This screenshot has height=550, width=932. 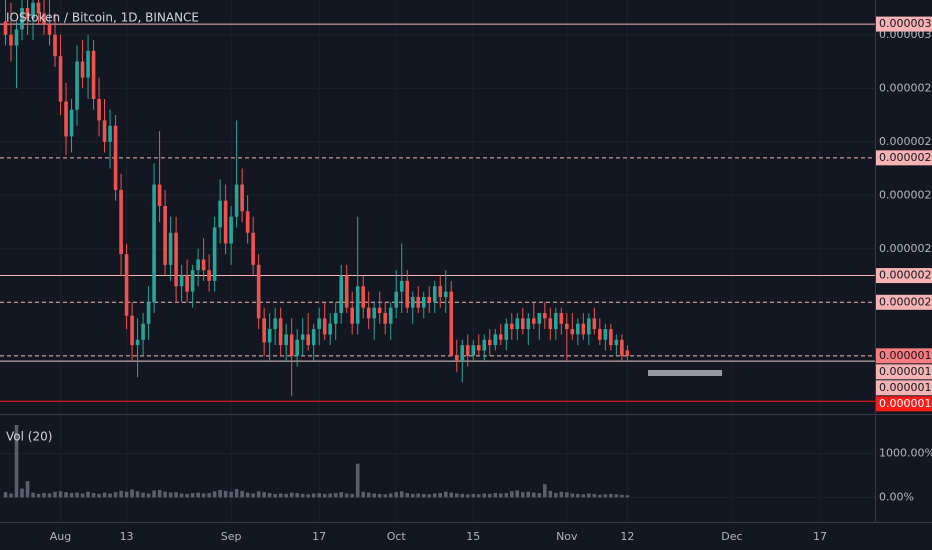 What do you see at coordinates (127, 536) in the screenshot?
I see `x-tick-label: 13` at bounding box center [127, 536].